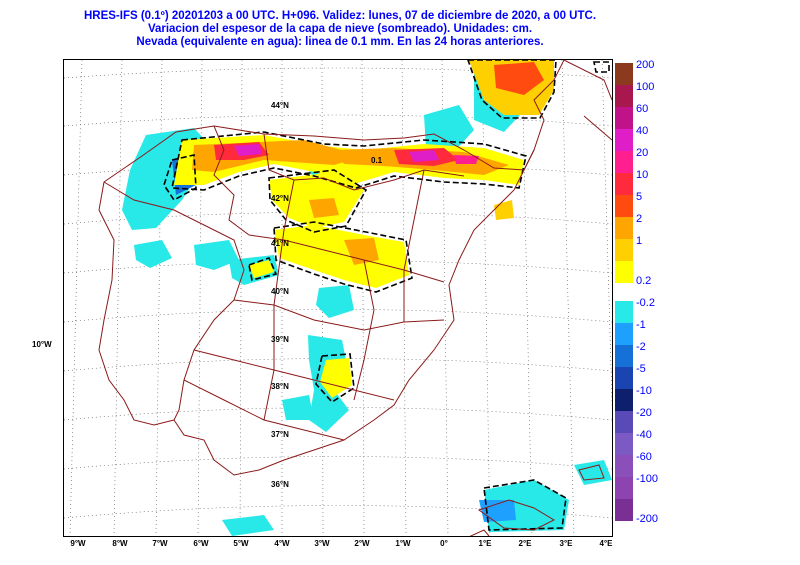  I want to click on legend-label-pos-1: 100, so click(645, 87).